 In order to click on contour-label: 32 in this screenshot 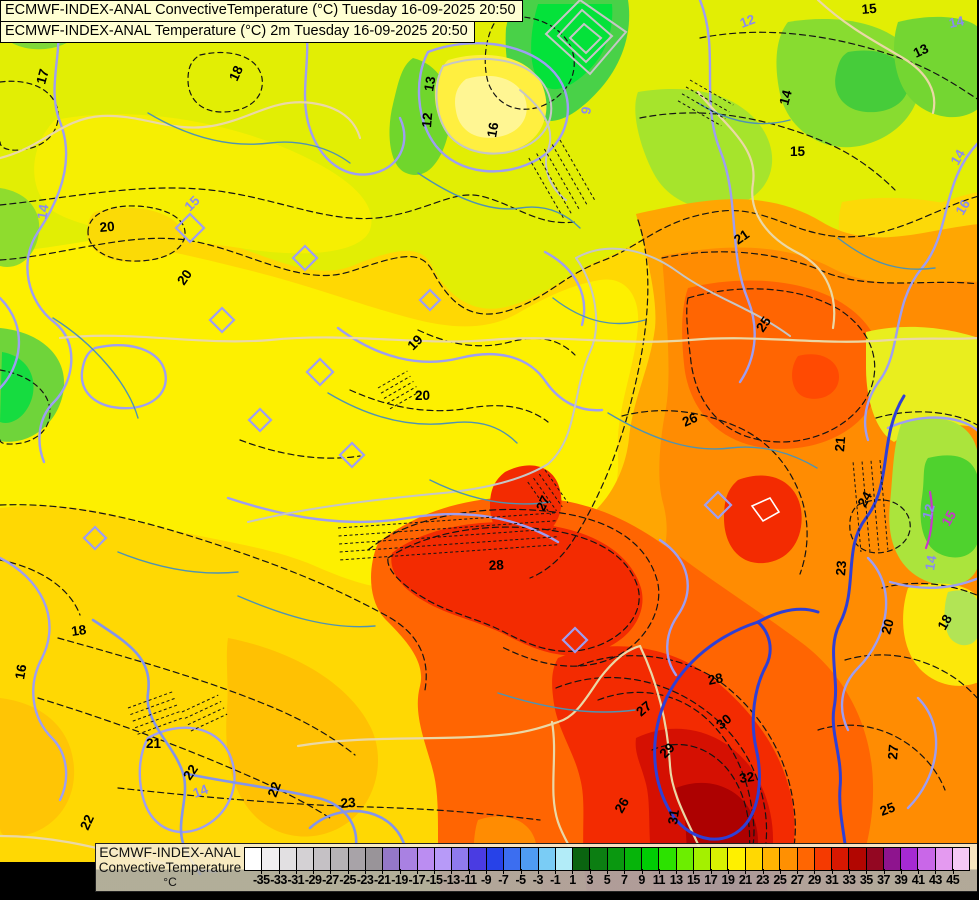, I will do `click(746, 777)`.